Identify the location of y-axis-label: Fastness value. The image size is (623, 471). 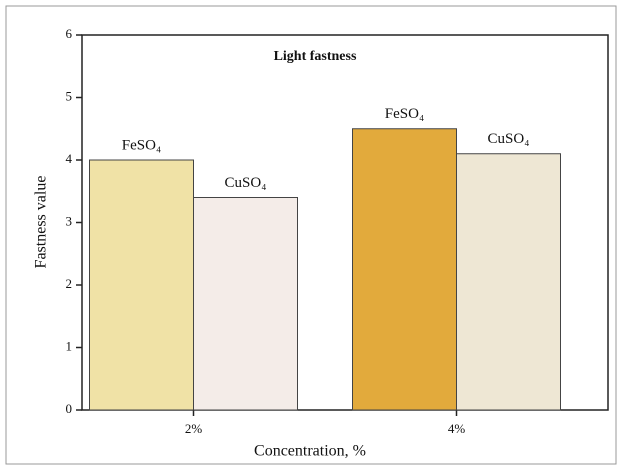
(41, 222).